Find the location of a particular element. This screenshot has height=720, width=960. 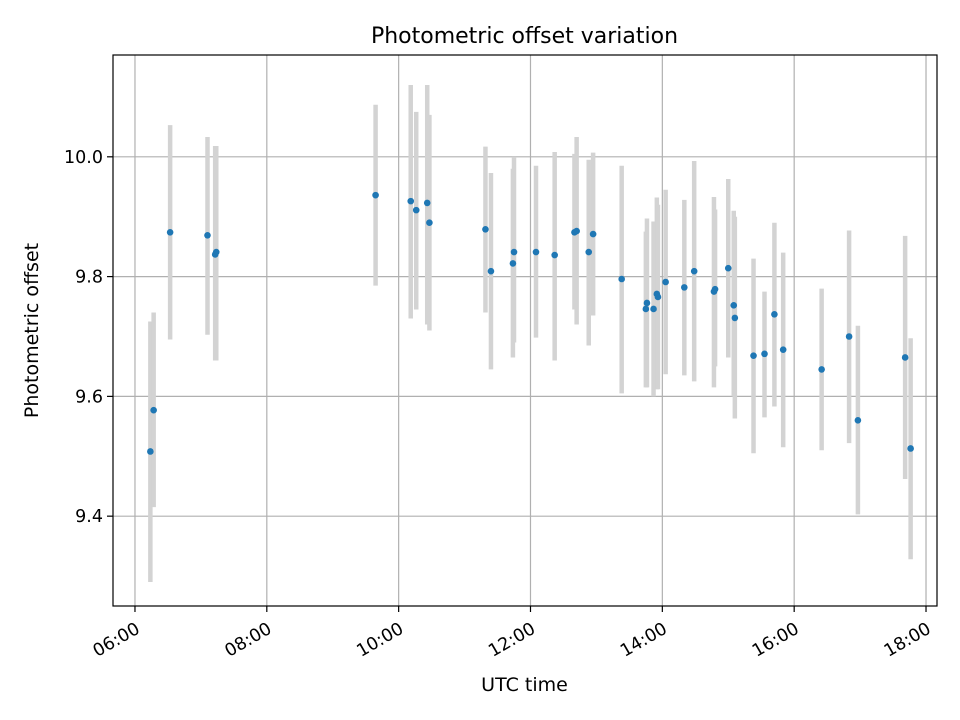

x-axis-label: UTC time is located at coordinates (524, 685).